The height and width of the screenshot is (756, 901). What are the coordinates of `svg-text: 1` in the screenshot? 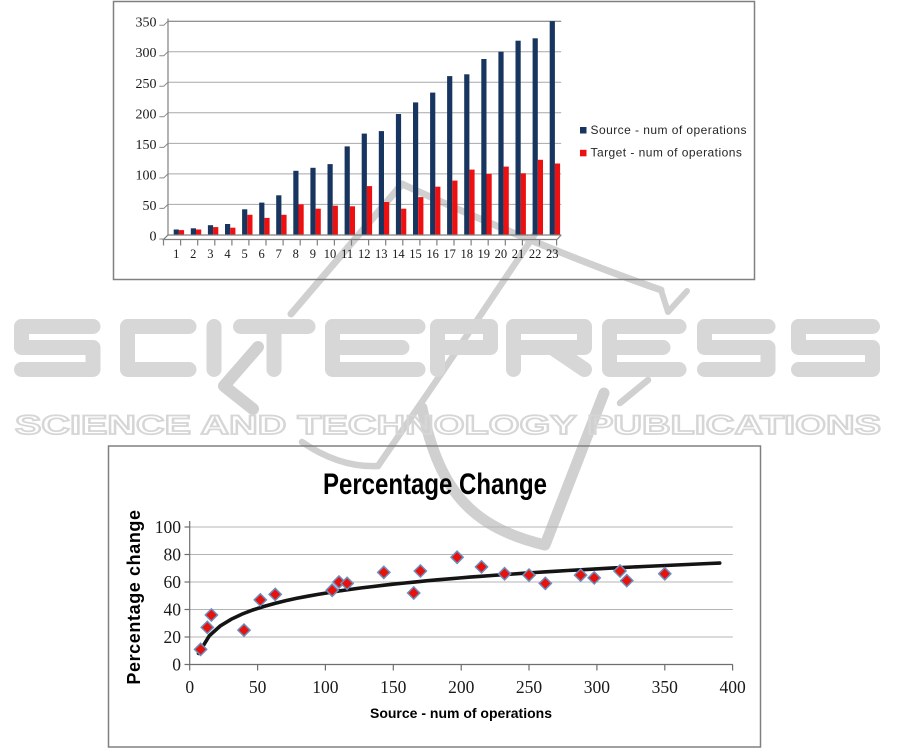 It's located at (176, 254).